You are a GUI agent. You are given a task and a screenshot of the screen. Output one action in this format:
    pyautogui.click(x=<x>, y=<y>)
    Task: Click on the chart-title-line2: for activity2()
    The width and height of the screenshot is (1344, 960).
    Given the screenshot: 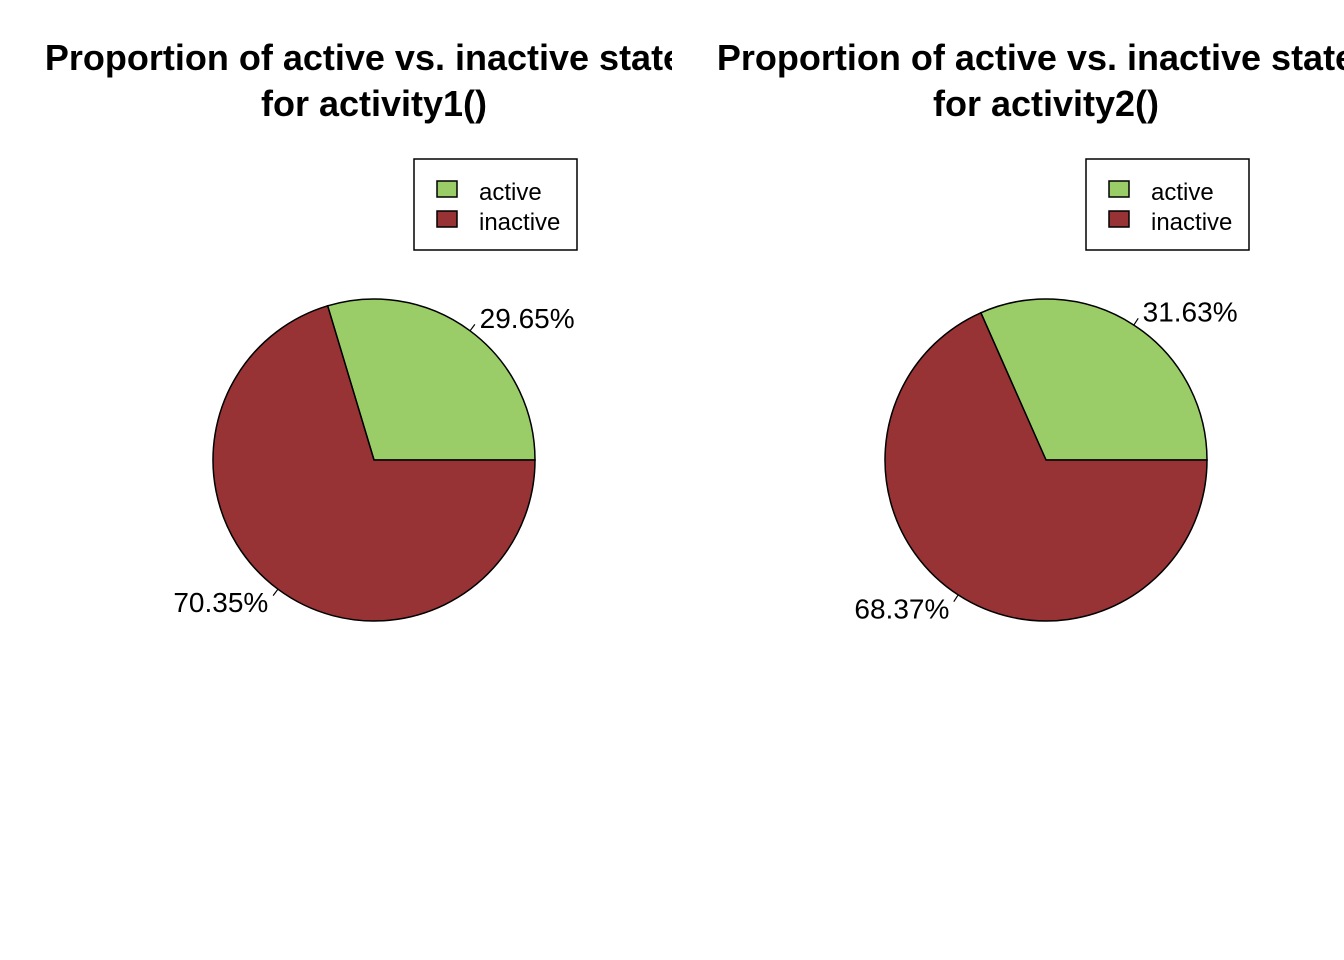 What is the action you would take?
    pyautogui.click(x=1046, y=103)
    